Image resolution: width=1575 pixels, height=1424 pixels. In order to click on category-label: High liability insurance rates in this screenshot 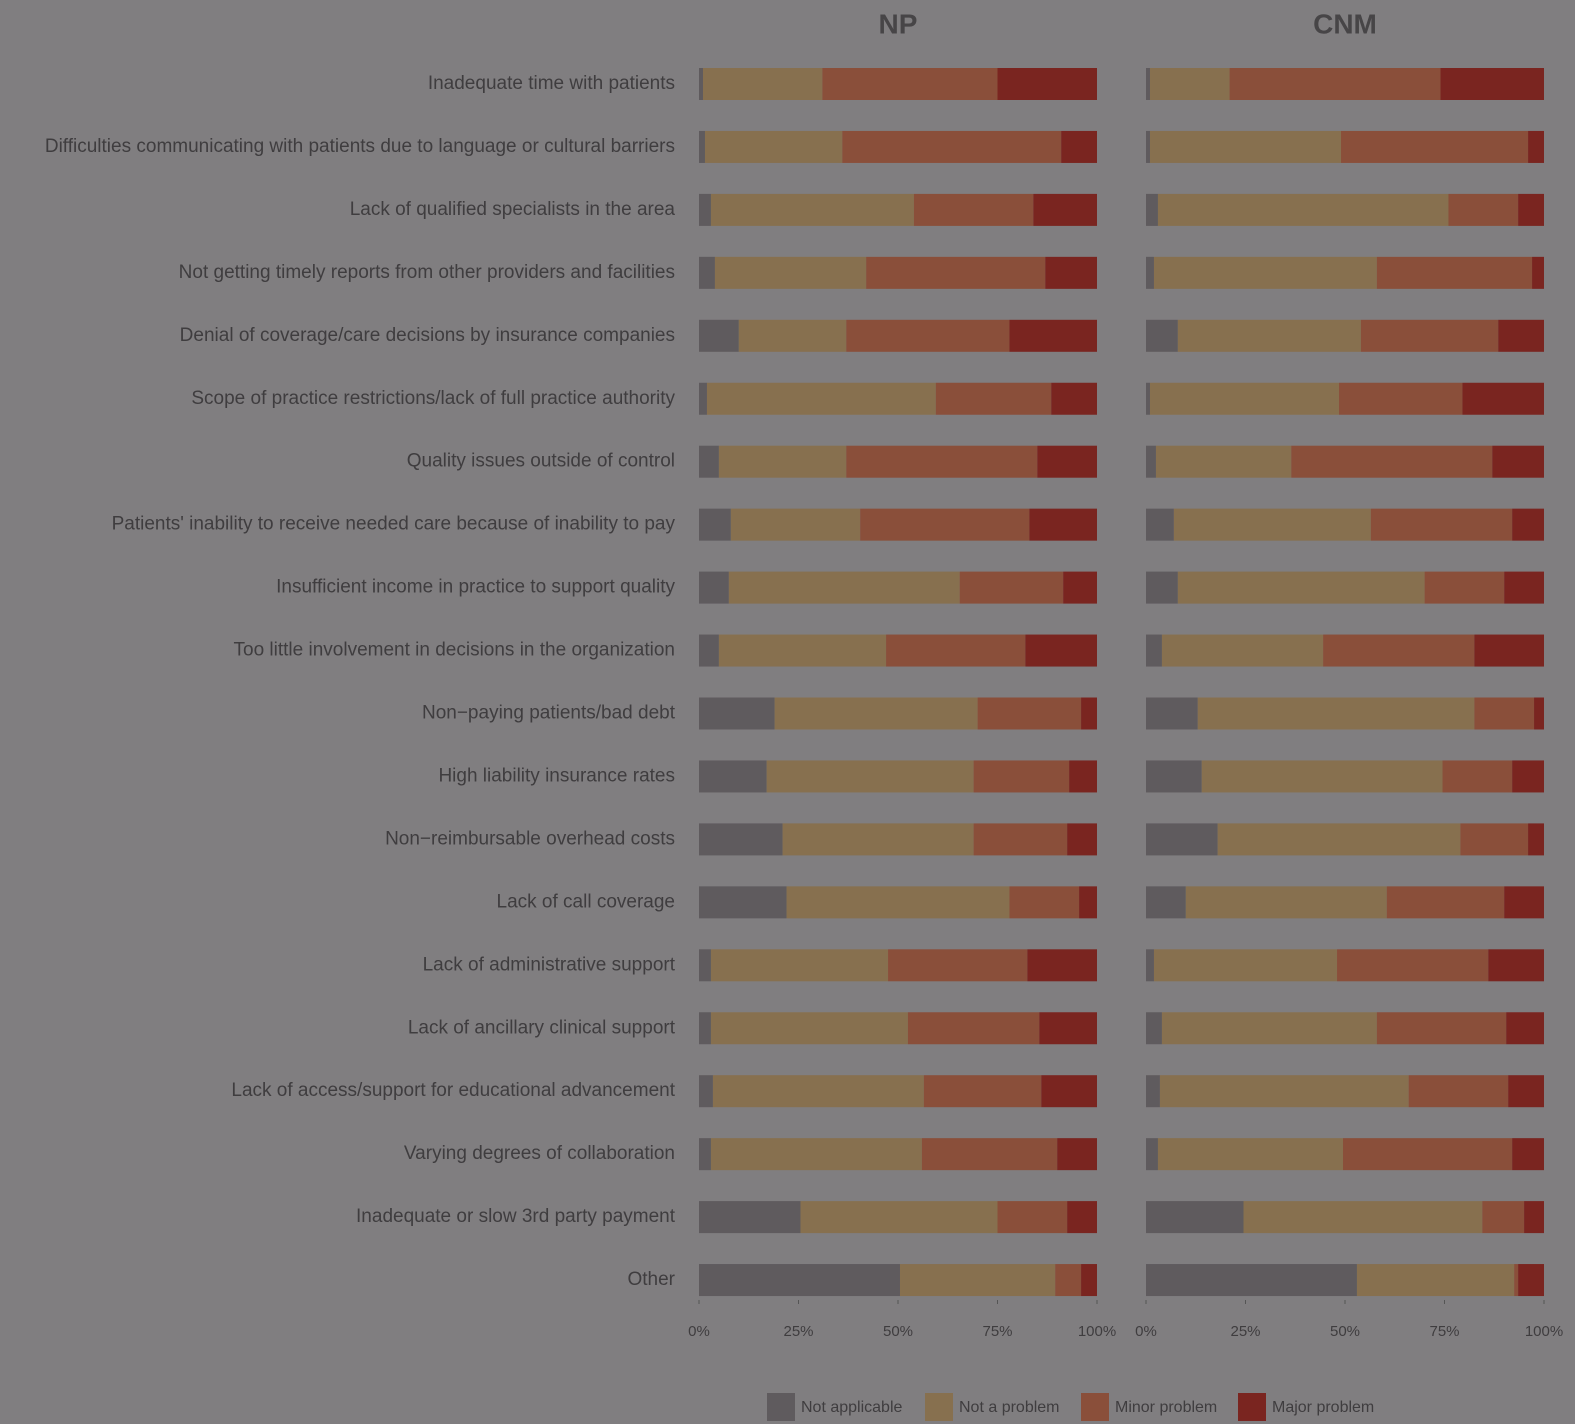, I will do `click(556, 775)`.